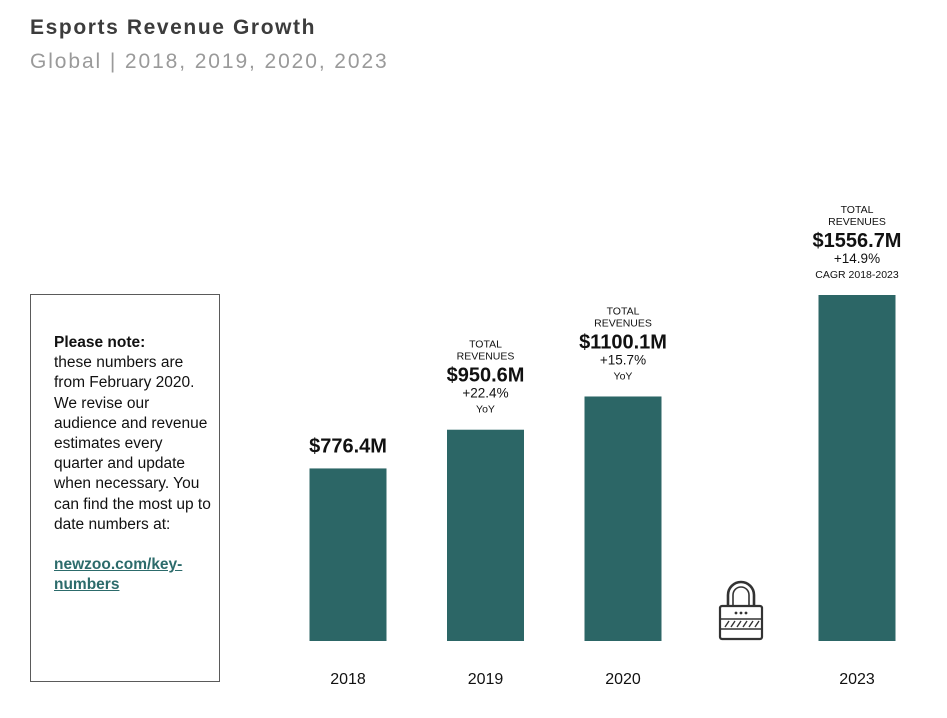 The image size is (947, 718). I want to click on x-tick-label: 2019, so click(486, 679).